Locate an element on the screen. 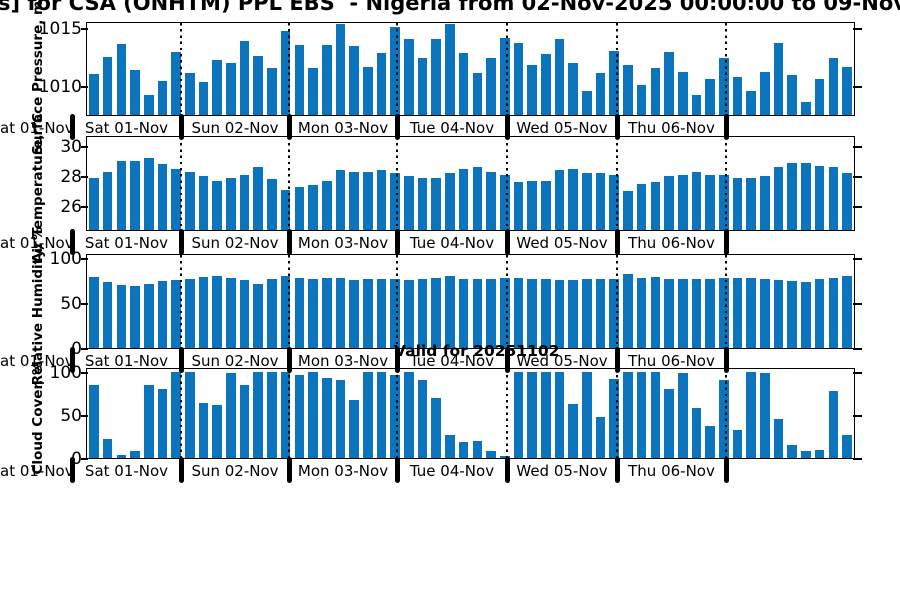 The image size is (900, 600). panel-surface-pressure is located at coordinates (470, 69).